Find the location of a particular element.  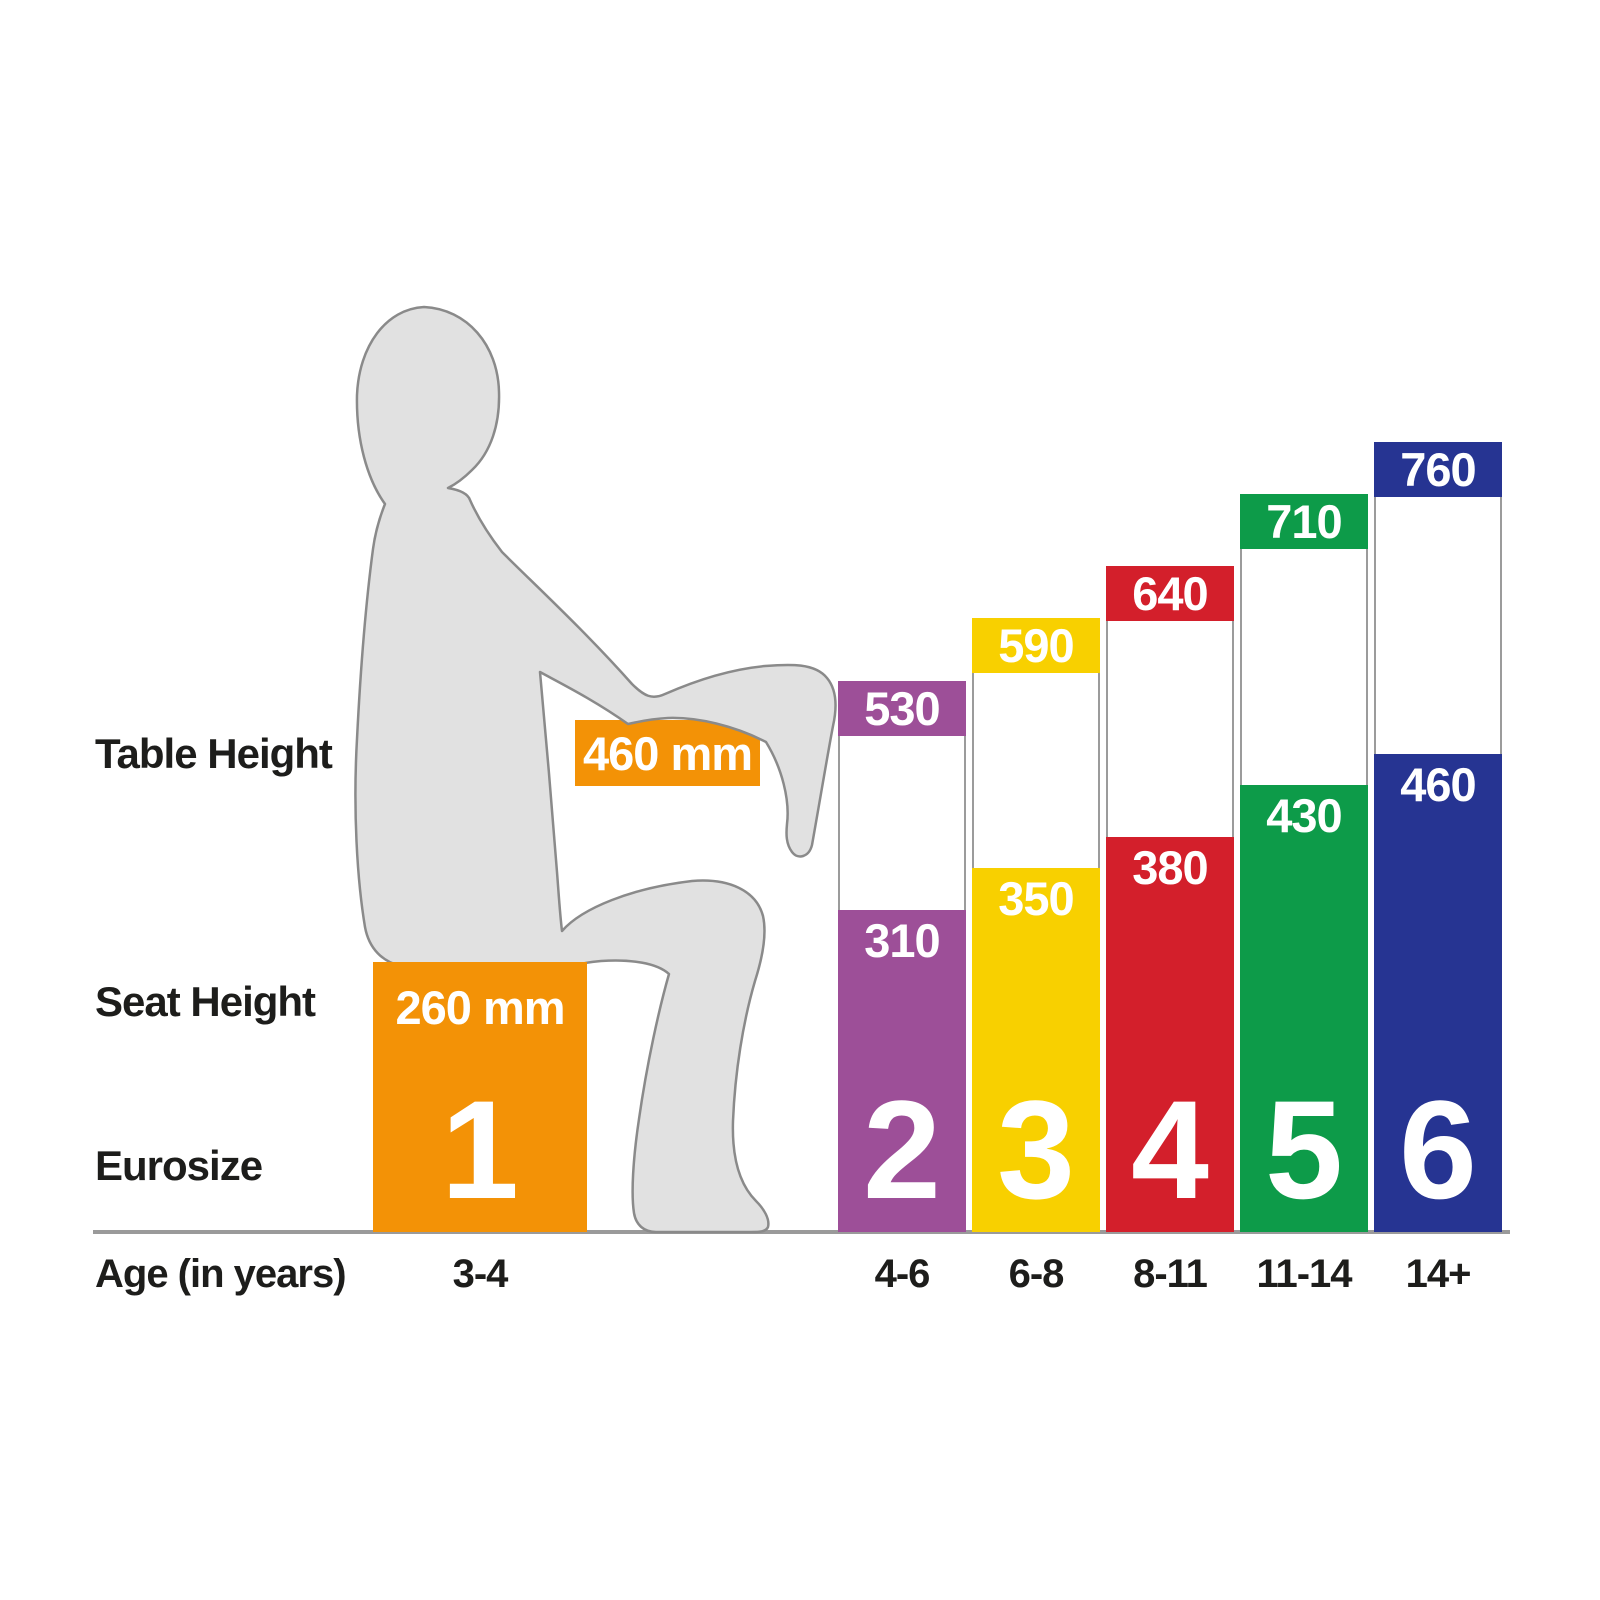

seat-height-value: 310 is located at coordinates (902, 940).